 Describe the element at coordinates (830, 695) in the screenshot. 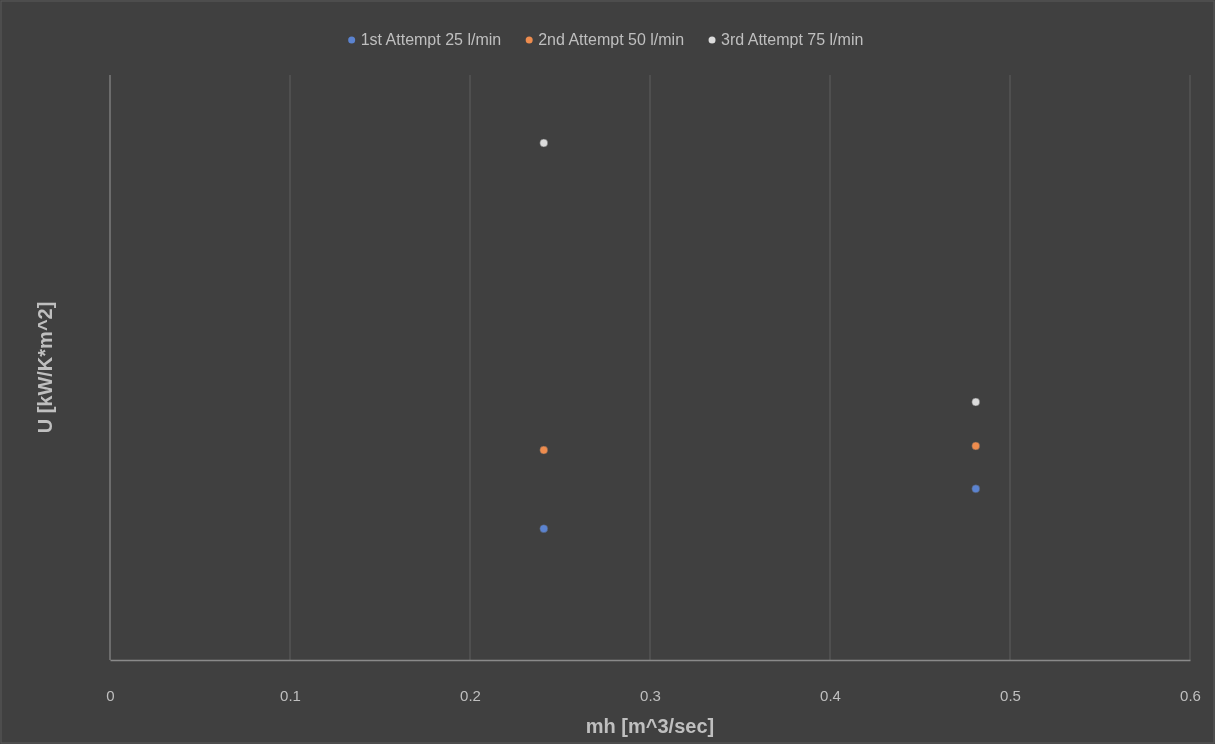

I see `x-tick-label: 0.4` at that location.